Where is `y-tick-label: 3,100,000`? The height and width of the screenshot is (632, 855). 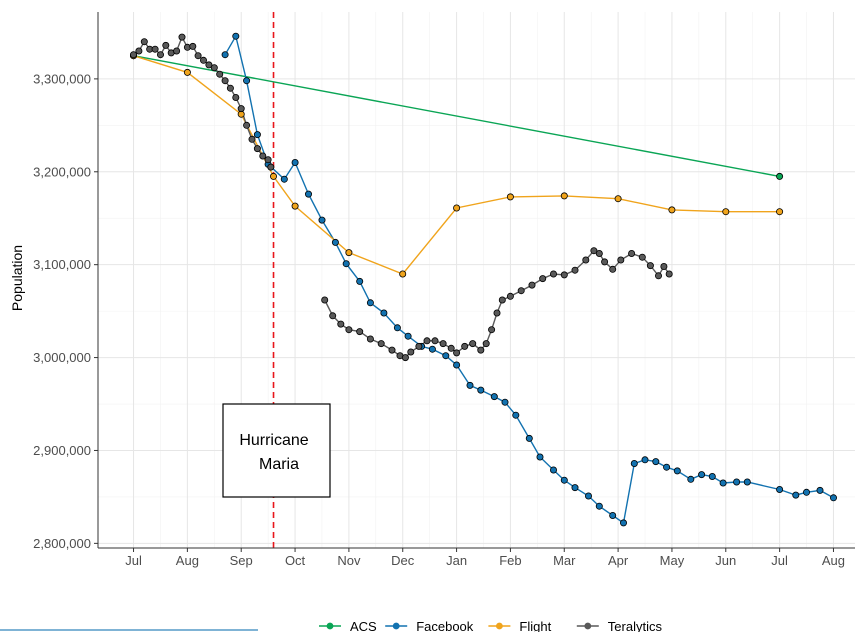 y-tick-label: 3,100,000 is located at coordinates (62, 264).